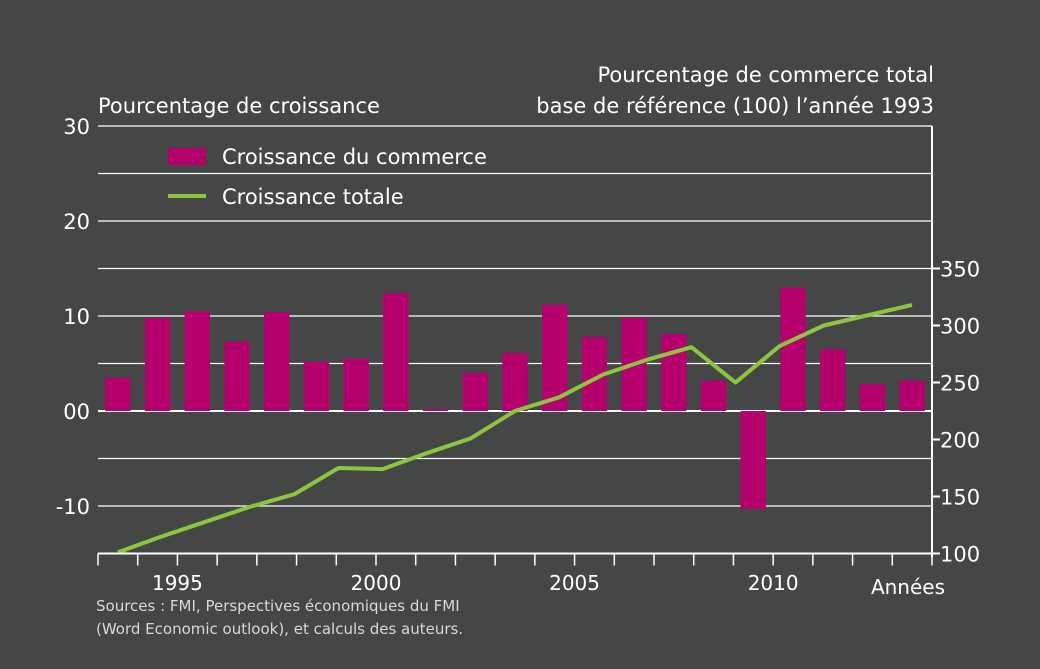 The image size is (1040, 669). I want to click on right-axis-title-line1: Pourcentage de commerce total, so click(765, 75).